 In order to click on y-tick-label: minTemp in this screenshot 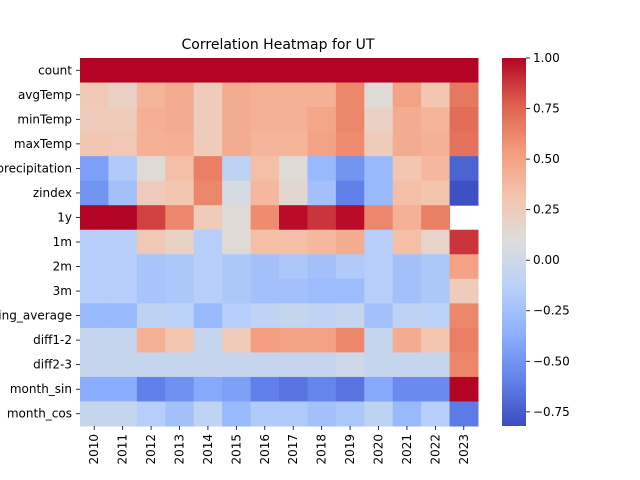, I will do `click(44, 119)`.